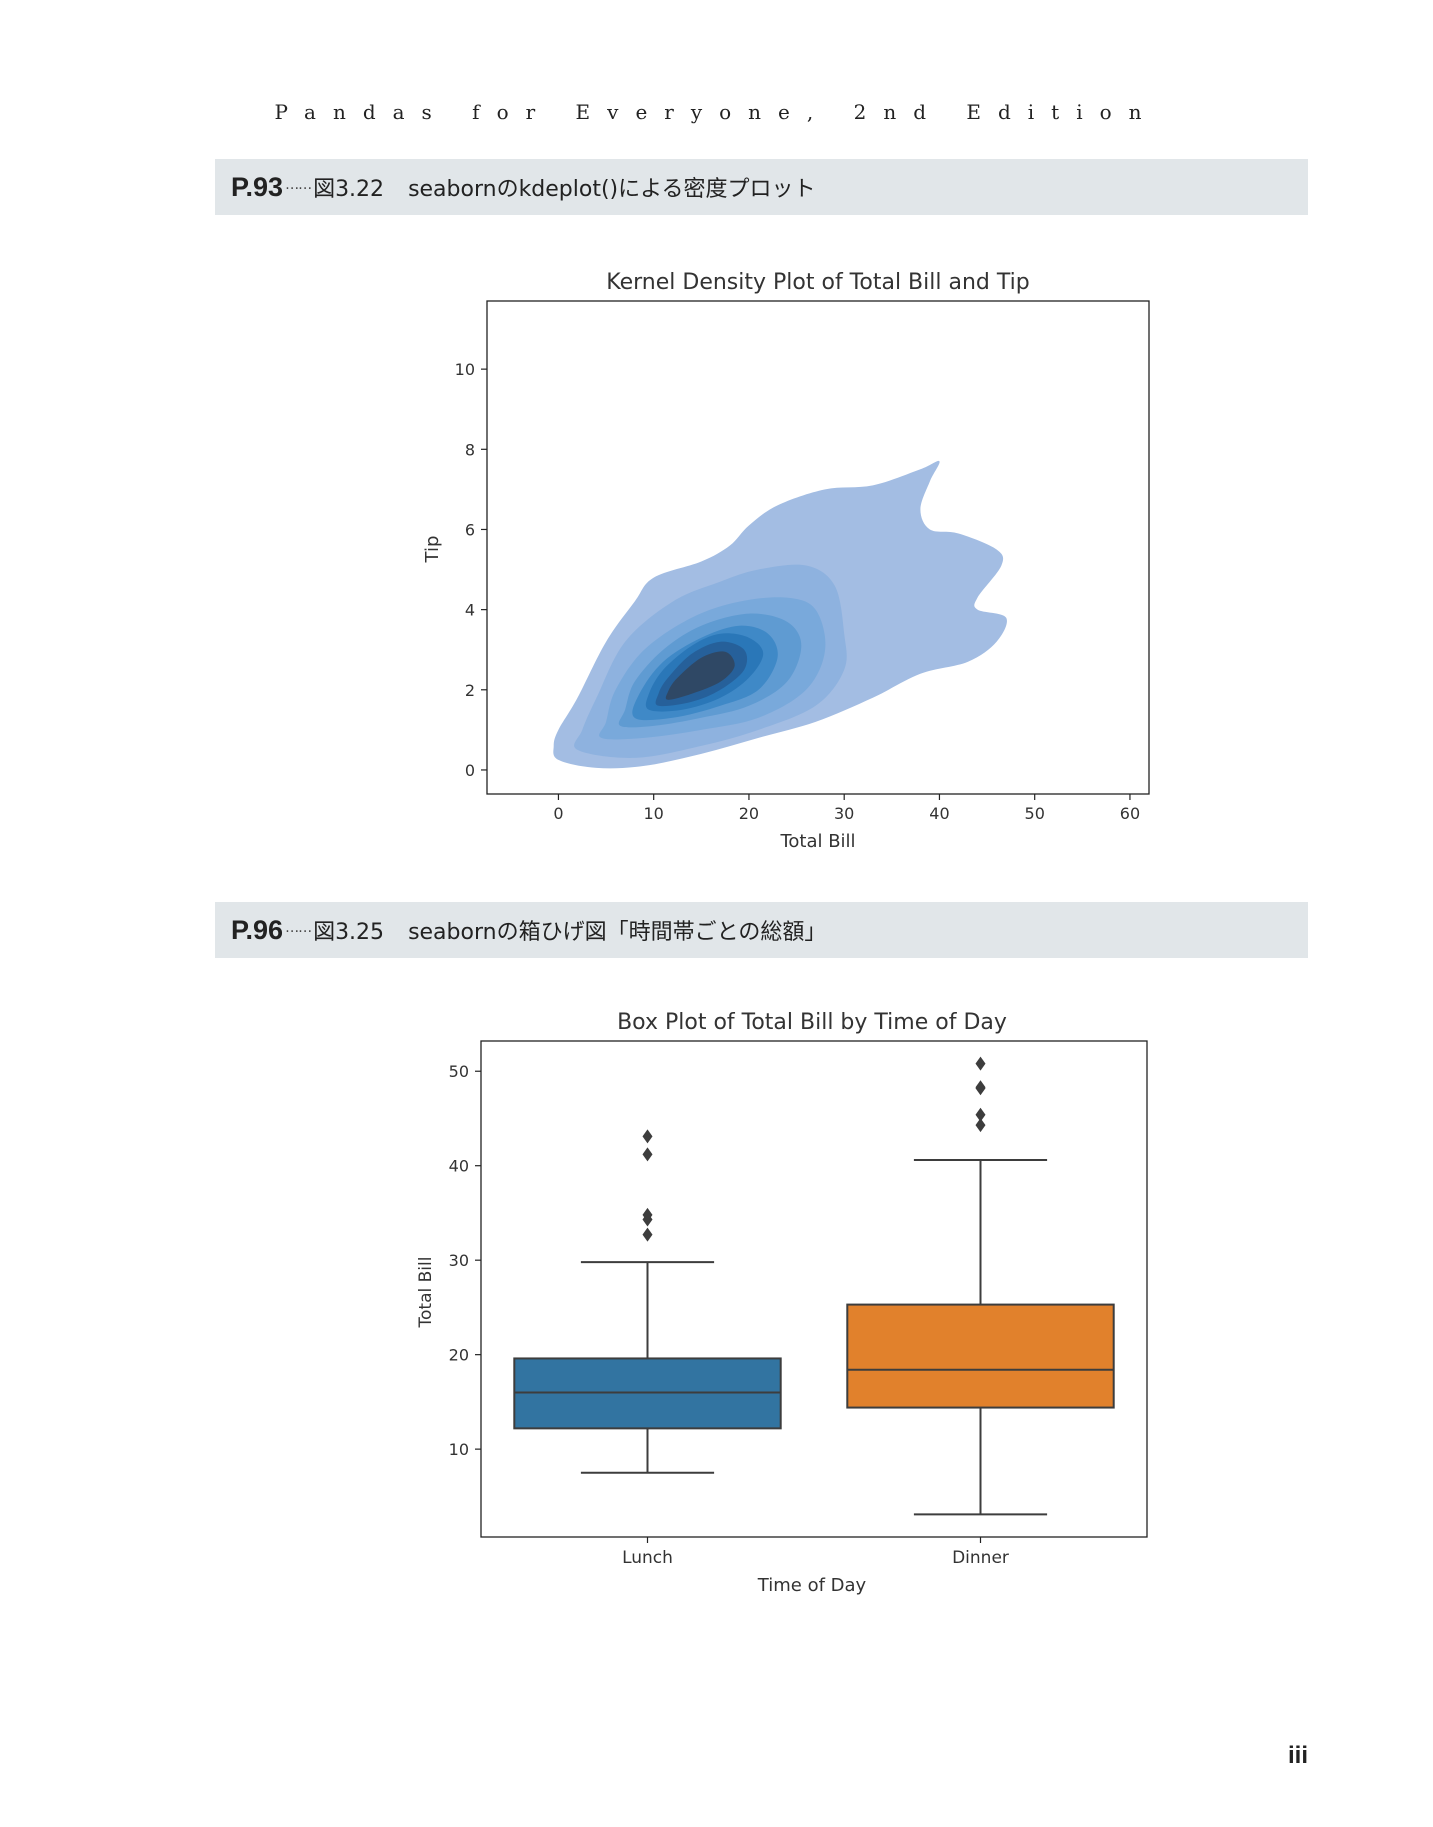 This screenshot has width=1433, height=1827. Describe the element at coordinates (470, 690) in the screenshot. I see `kde-y-tick-label: 2` at that location.